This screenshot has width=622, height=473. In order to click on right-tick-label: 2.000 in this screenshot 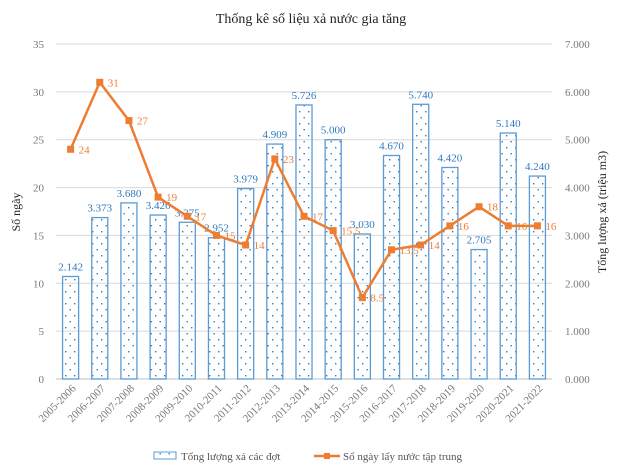, I will do `click(577, 284)`.